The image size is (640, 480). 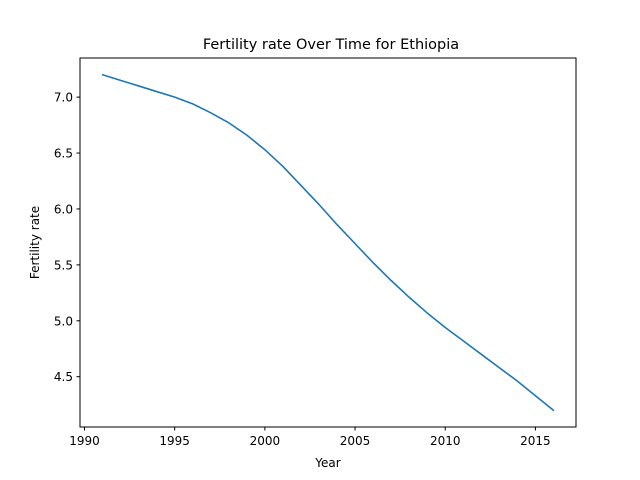 What do you see at coordinates (63, 265) in the screenshot?
I see `y-tick-label: 5.5` at bounding box center [63, 265].